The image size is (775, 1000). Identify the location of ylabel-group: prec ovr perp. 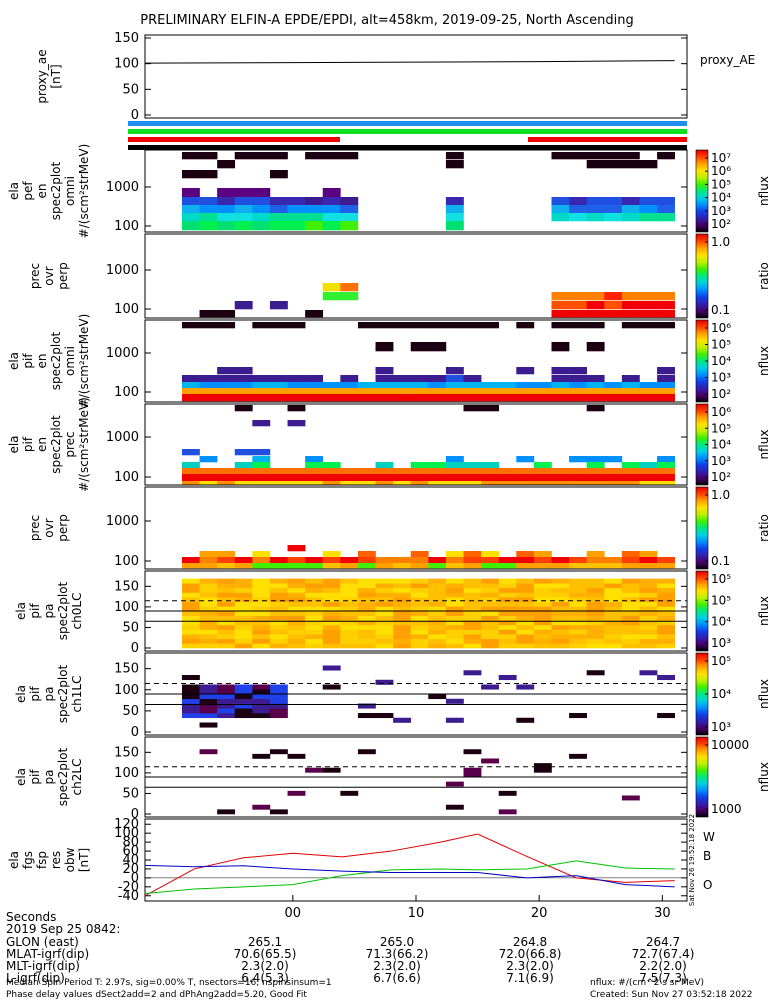
(49, 276).